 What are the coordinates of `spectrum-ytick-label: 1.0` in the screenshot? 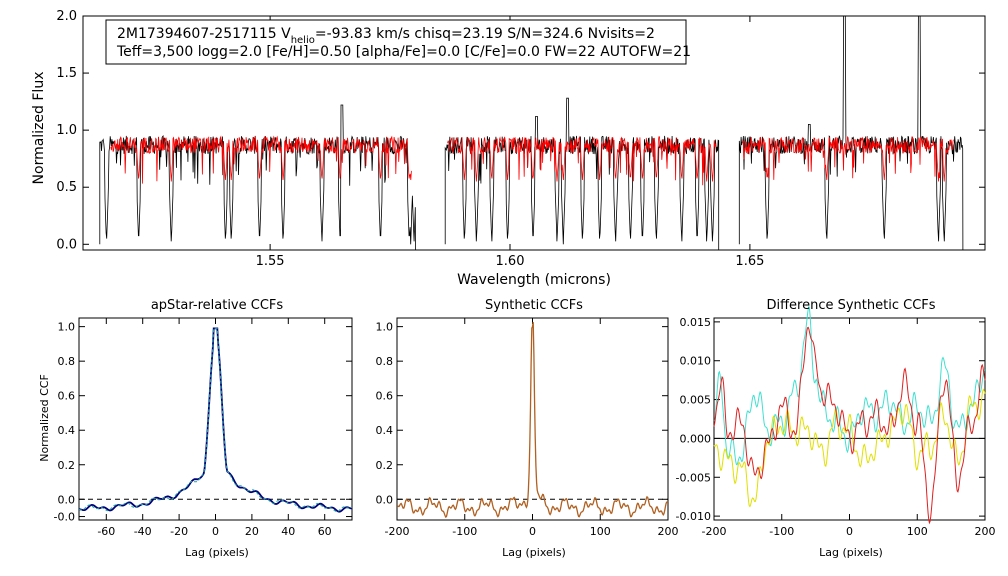 It's located at (66, 130).